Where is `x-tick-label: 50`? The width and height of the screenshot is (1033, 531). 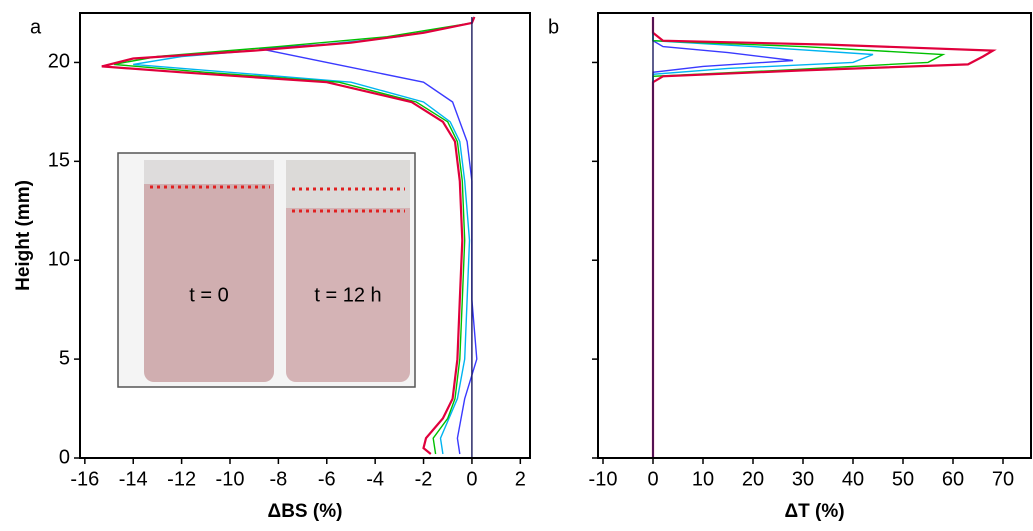
x-tick-label: 50 is located at coordinates (903, 479).